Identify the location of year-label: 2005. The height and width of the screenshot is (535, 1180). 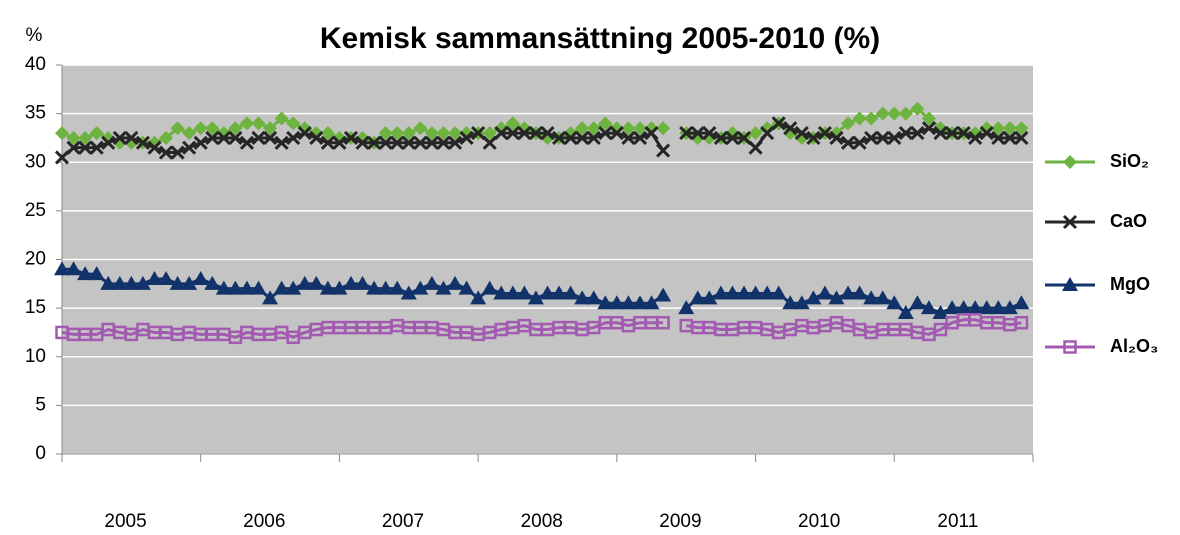
(125, 521).